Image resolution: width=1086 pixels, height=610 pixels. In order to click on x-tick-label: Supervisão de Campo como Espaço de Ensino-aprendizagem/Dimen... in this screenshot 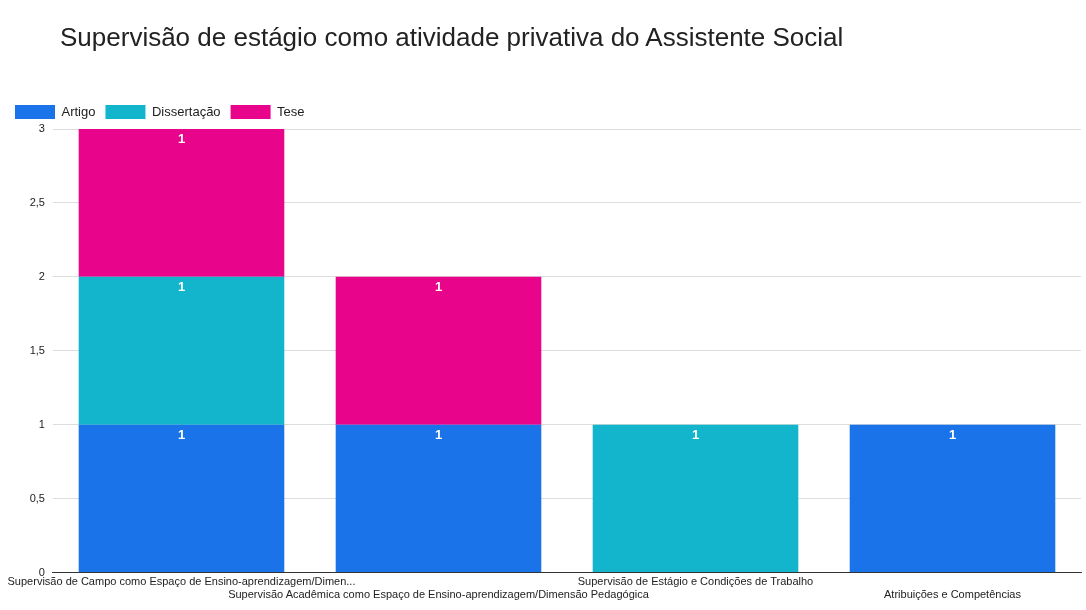, I will do `click(181, 581)`.